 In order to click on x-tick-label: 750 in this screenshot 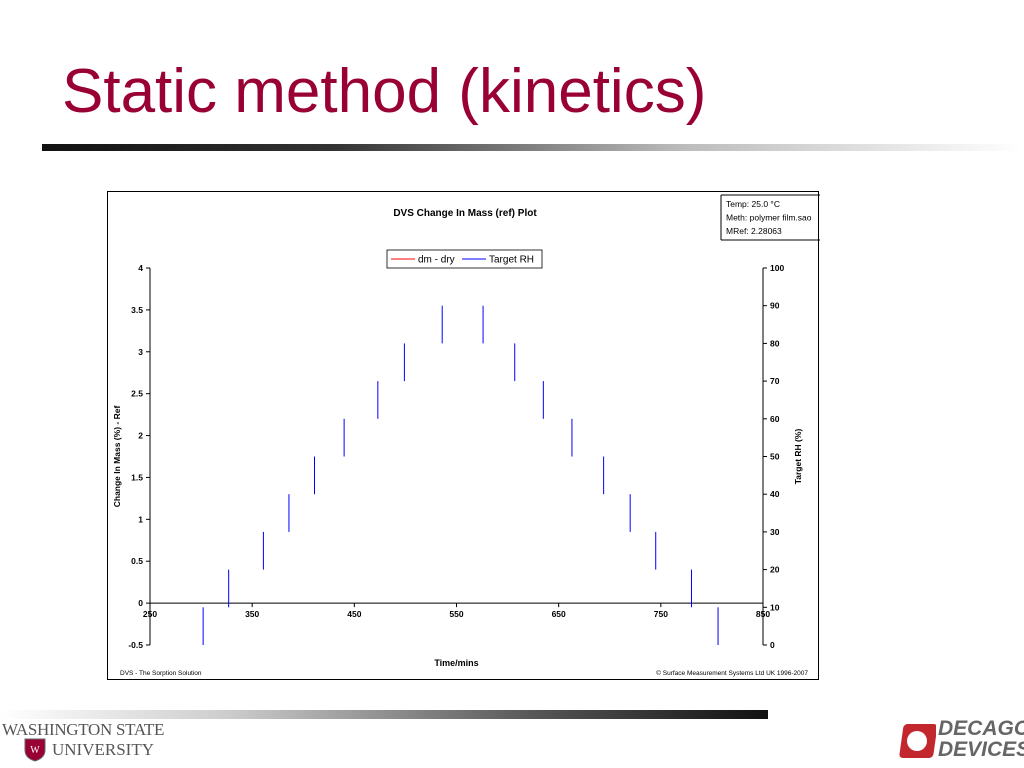, I will do `click(661, 614)`.